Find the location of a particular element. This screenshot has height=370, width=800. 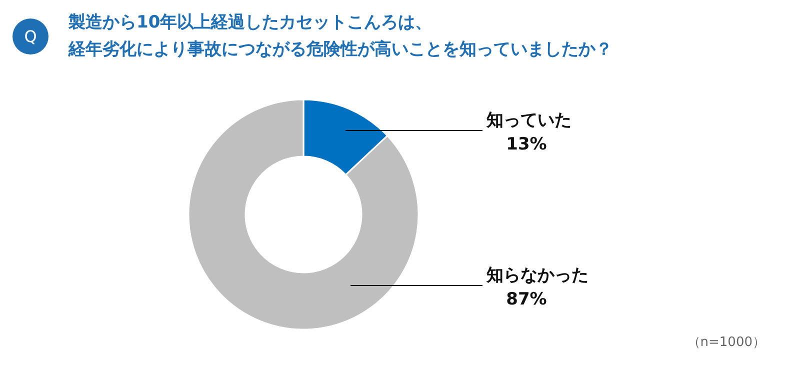

data-label: 13% is located at coordinates (526, 144).